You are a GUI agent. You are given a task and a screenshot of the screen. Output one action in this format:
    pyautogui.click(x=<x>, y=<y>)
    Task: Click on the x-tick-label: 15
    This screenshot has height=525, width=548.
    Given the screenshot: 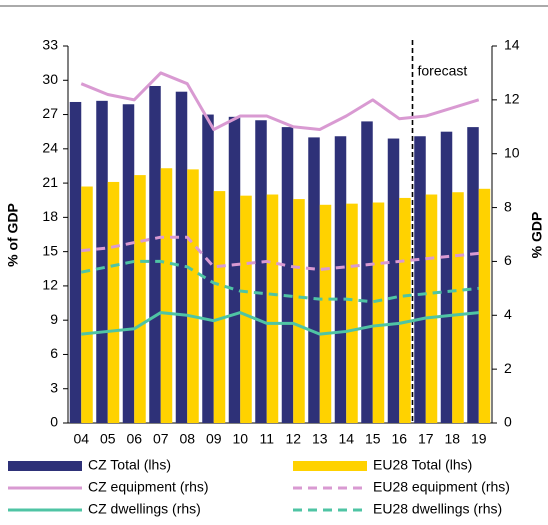 What is the action you would take?
    pyautogui.click(x=373, y=439)
    